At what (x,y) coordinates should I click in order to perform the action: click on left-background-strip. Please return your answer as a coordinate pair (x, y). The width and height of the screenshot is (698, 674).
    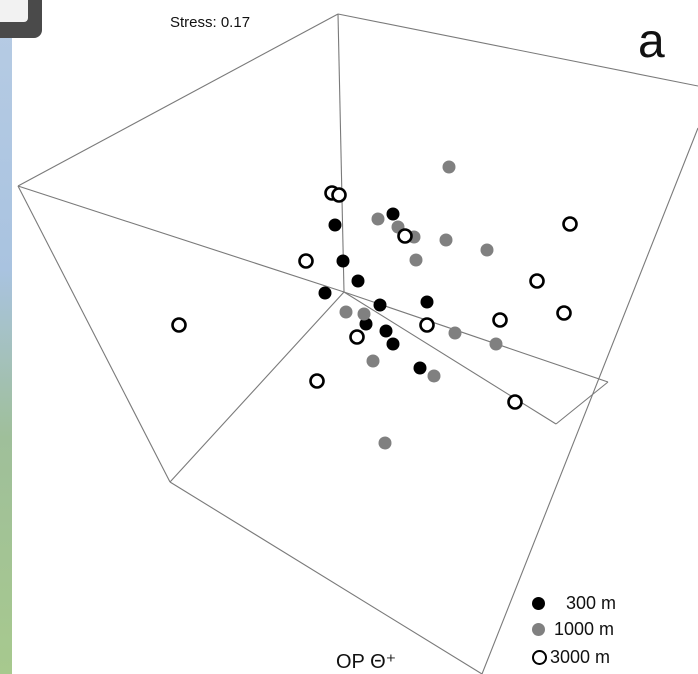
    Looking at the image, I should click on (6, 337).